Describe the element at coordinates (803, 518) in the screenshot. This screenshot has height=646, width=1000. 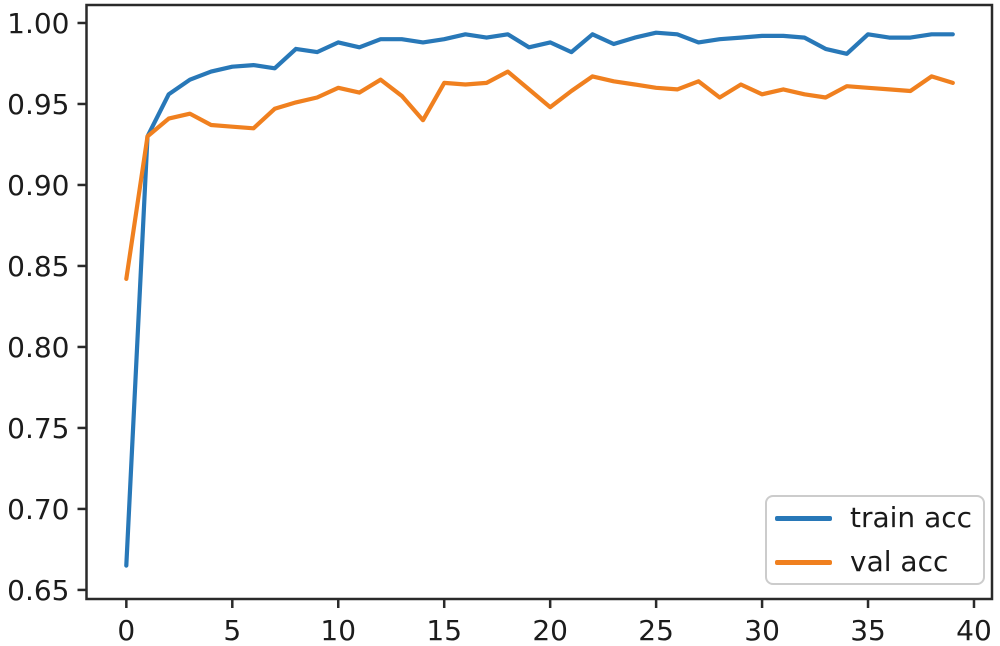
I see `train-acc-line-swatch` at that location.